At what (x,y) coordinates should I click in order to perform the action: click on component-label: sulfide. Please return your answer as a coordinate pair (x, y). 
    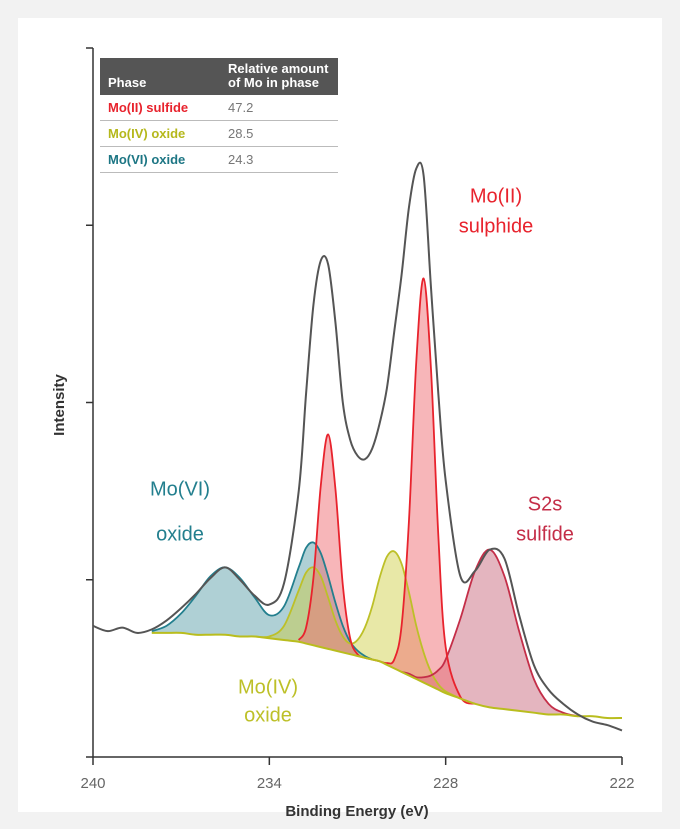
    Looking at the image, I should click on (545, 534).